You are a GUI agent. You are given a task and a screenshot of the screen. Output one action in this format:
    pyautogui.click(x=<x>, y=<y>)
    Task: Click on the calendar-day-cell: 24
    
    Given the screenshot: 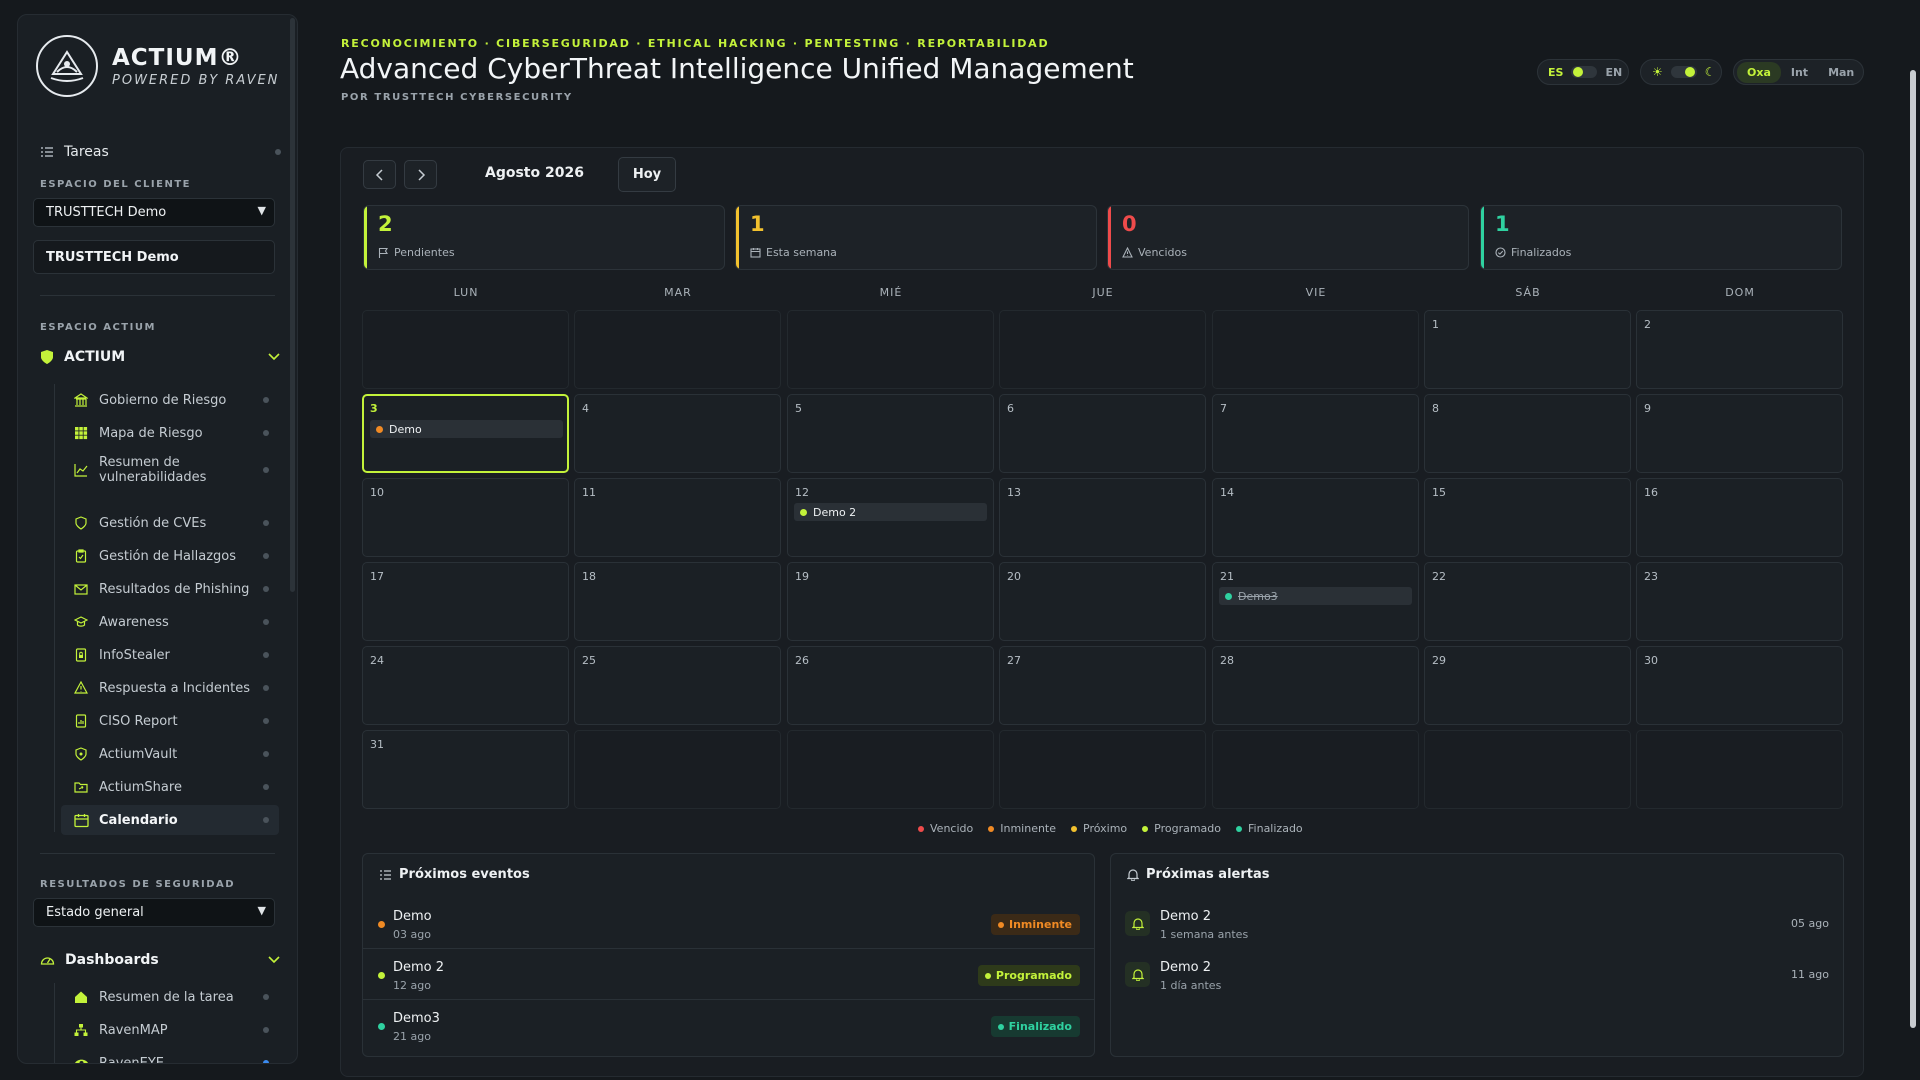 What is the action you would take?
    pyautogui.click(x=465, y=685)
    